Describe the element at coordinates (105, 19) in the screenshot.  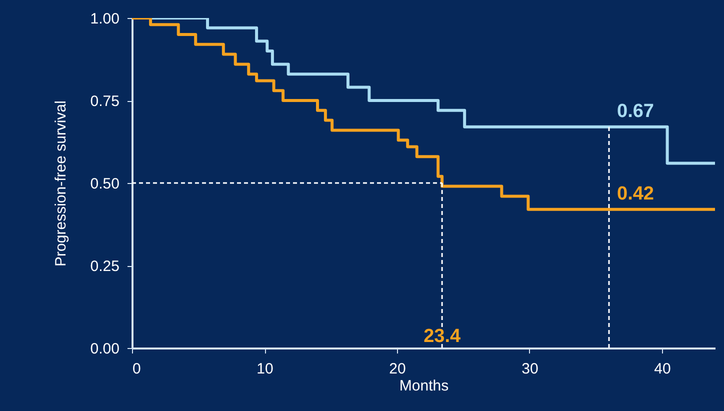
I see `y-tick-label: 1.00` at that location.